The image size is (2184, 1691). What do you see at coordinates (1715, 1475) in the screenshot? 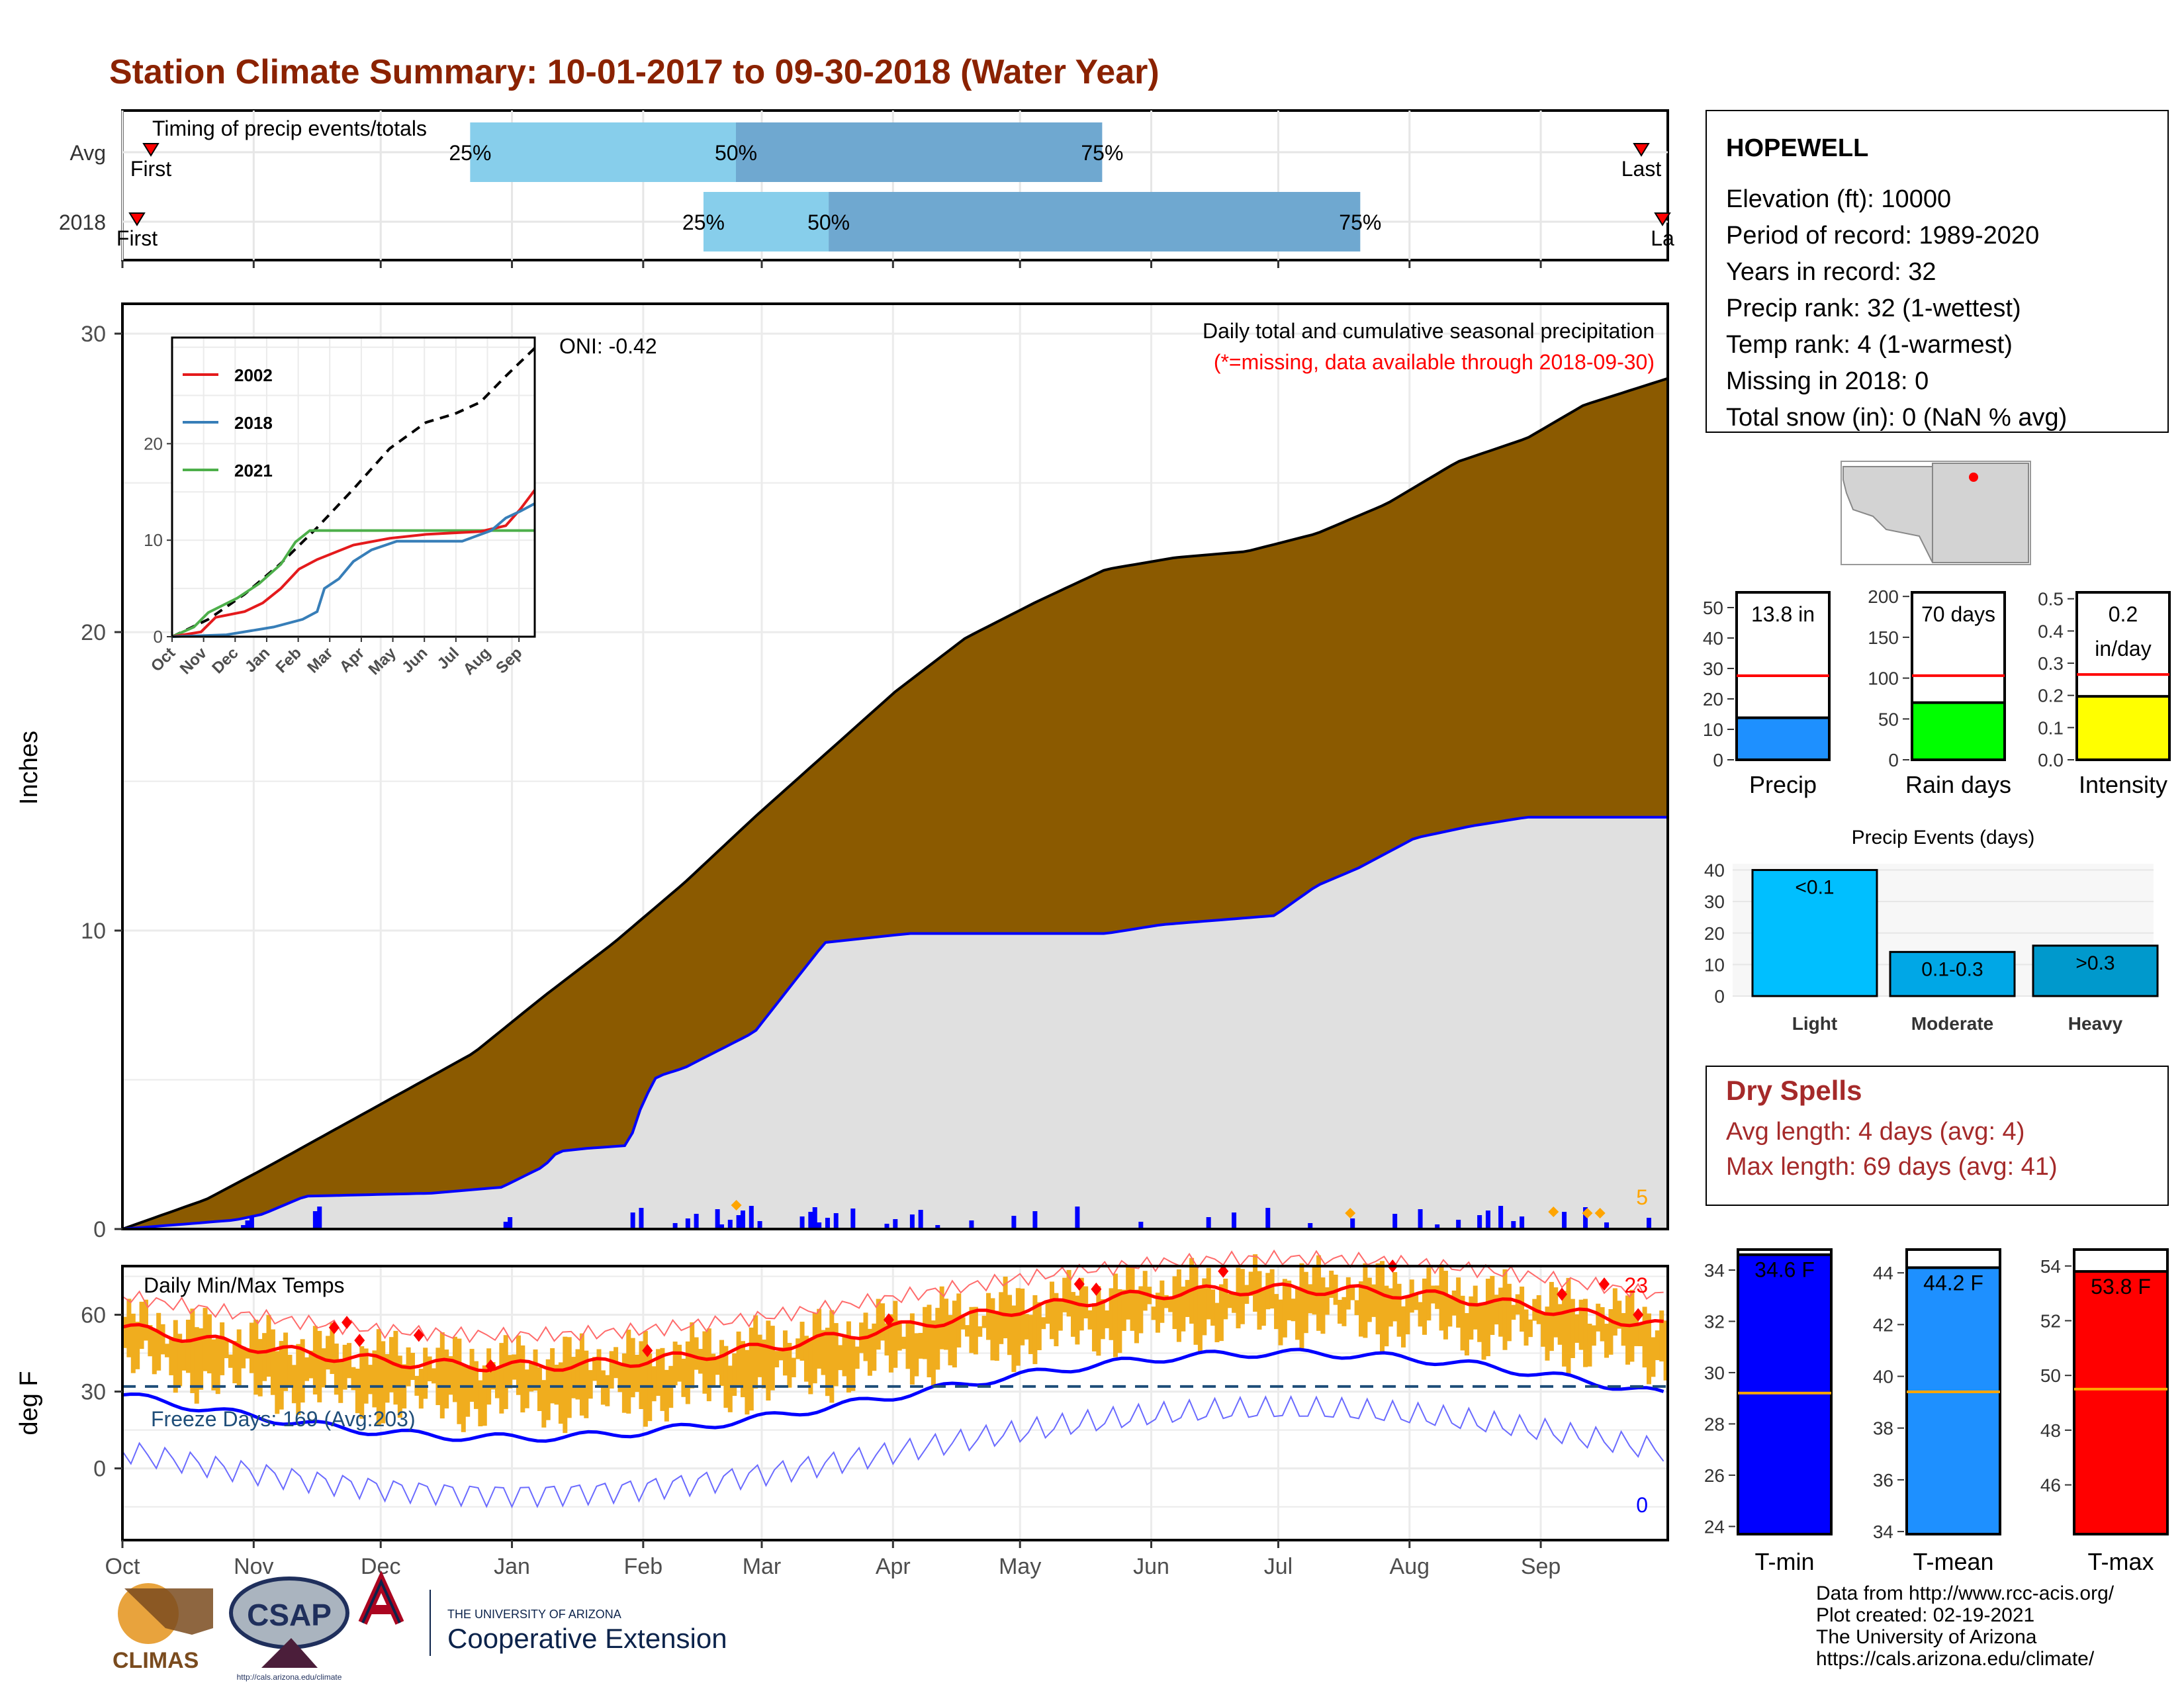
I see `temp-bar-tick-label: 26` at bounding box center [1715, 1475].